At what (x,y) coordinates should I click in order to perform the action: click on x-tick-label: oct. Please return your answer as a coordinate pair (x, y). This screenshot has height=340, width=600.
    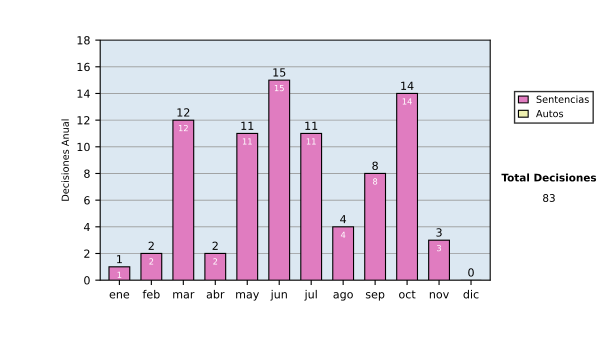
    Looking at the image, I should click on (407, 294).